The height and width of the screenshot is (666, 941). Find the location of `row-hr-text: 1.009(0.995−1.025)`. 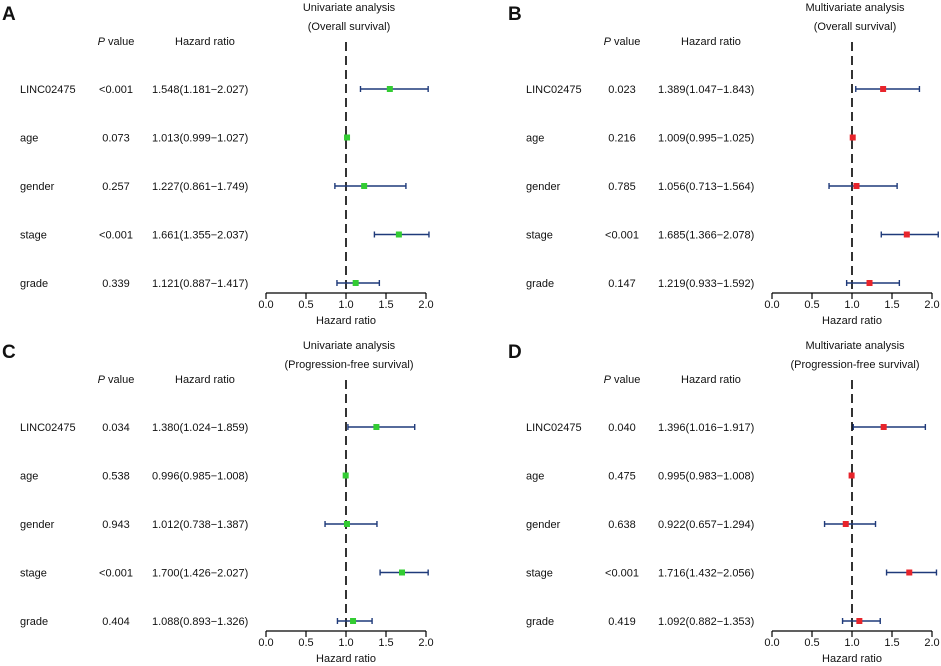

row-hr-text: 1.009(0.995−1.025) is located at coordinates (706, 139).